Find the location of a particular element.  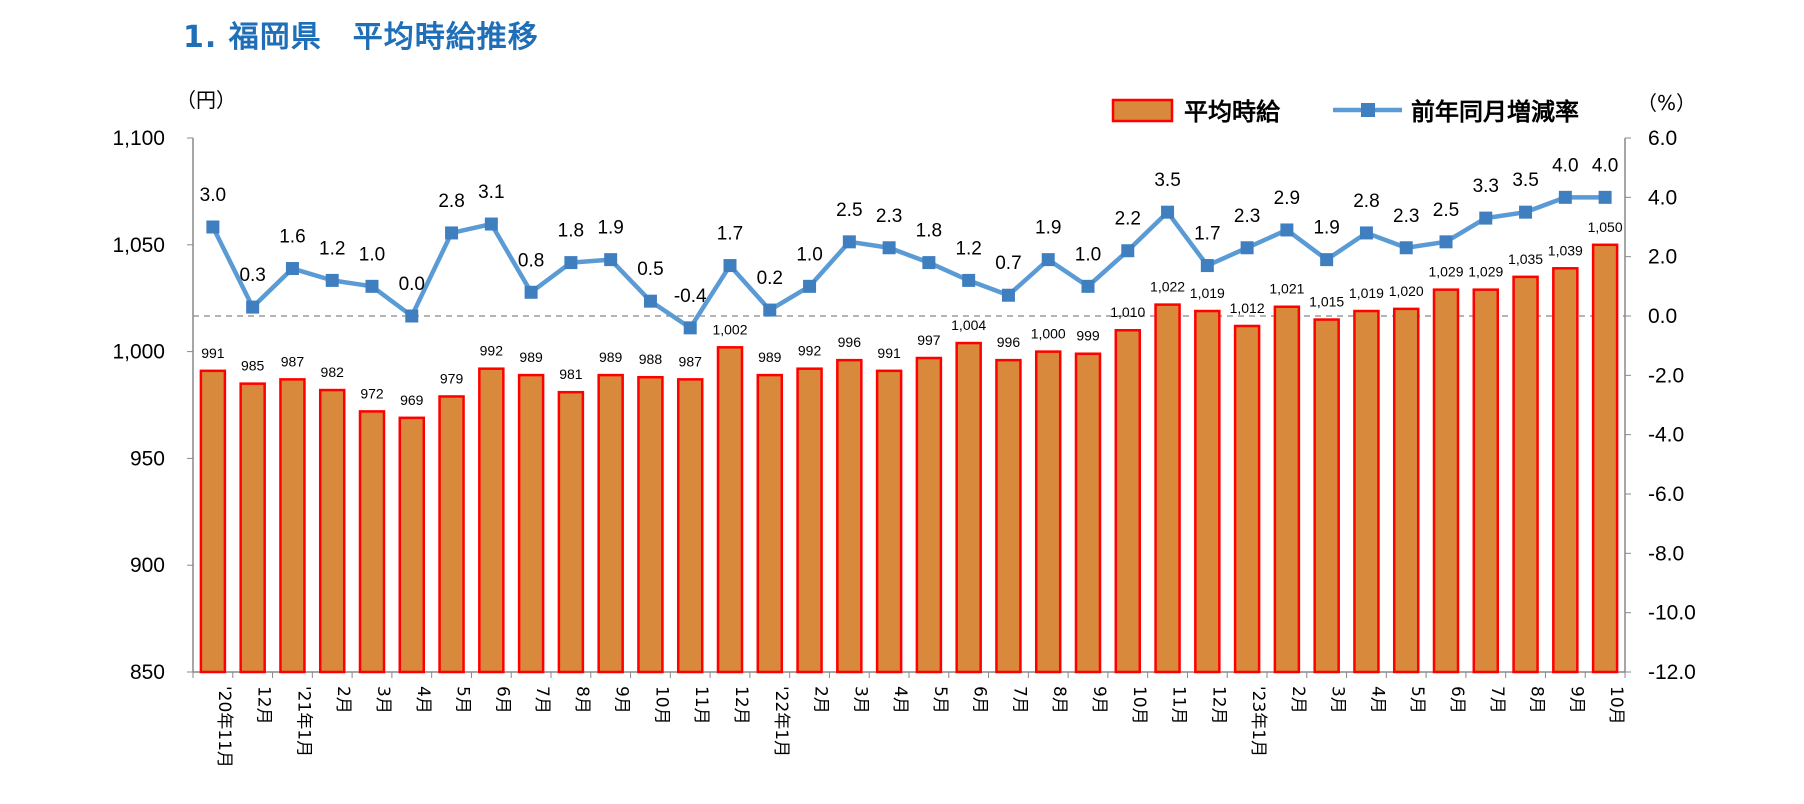

category-label: '22年1月 is located at coordinates (781, 721).